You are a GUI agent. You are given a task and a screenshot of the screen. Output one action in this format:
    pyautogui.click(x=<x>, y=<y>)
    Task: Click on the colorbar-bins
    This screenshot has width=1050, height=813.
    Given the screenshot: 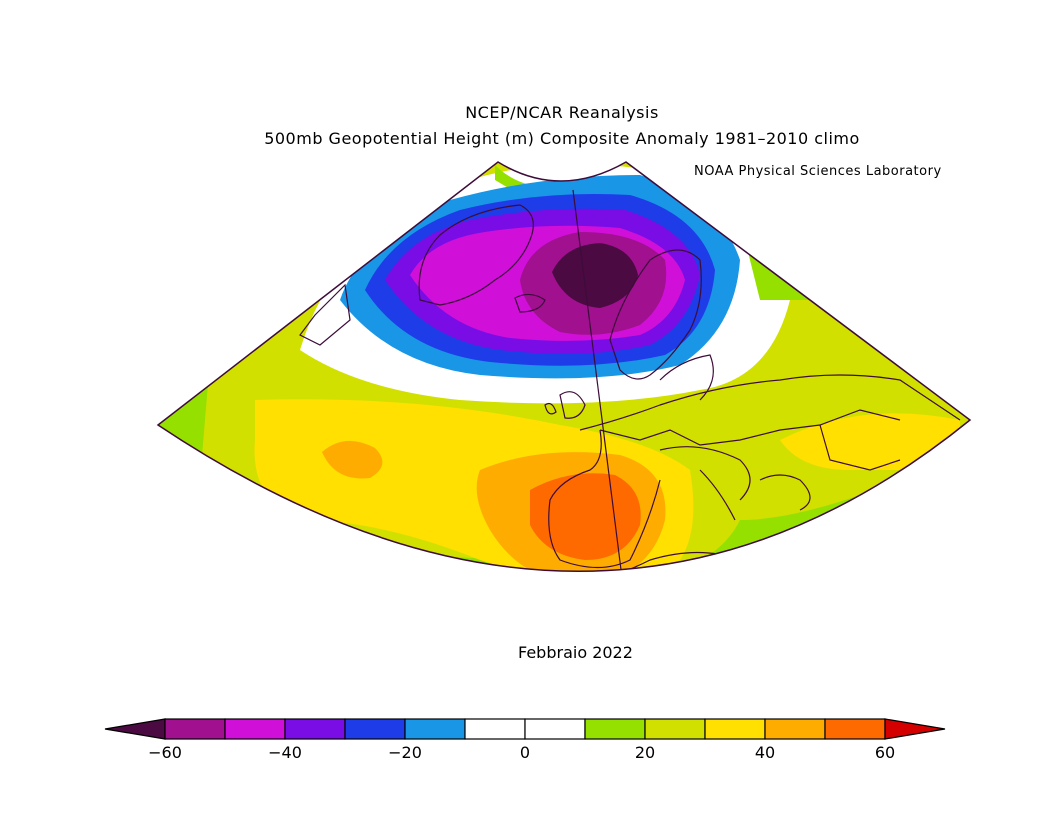 What is the action you would take?
    pyautogui.click(x=525, y=729)
    